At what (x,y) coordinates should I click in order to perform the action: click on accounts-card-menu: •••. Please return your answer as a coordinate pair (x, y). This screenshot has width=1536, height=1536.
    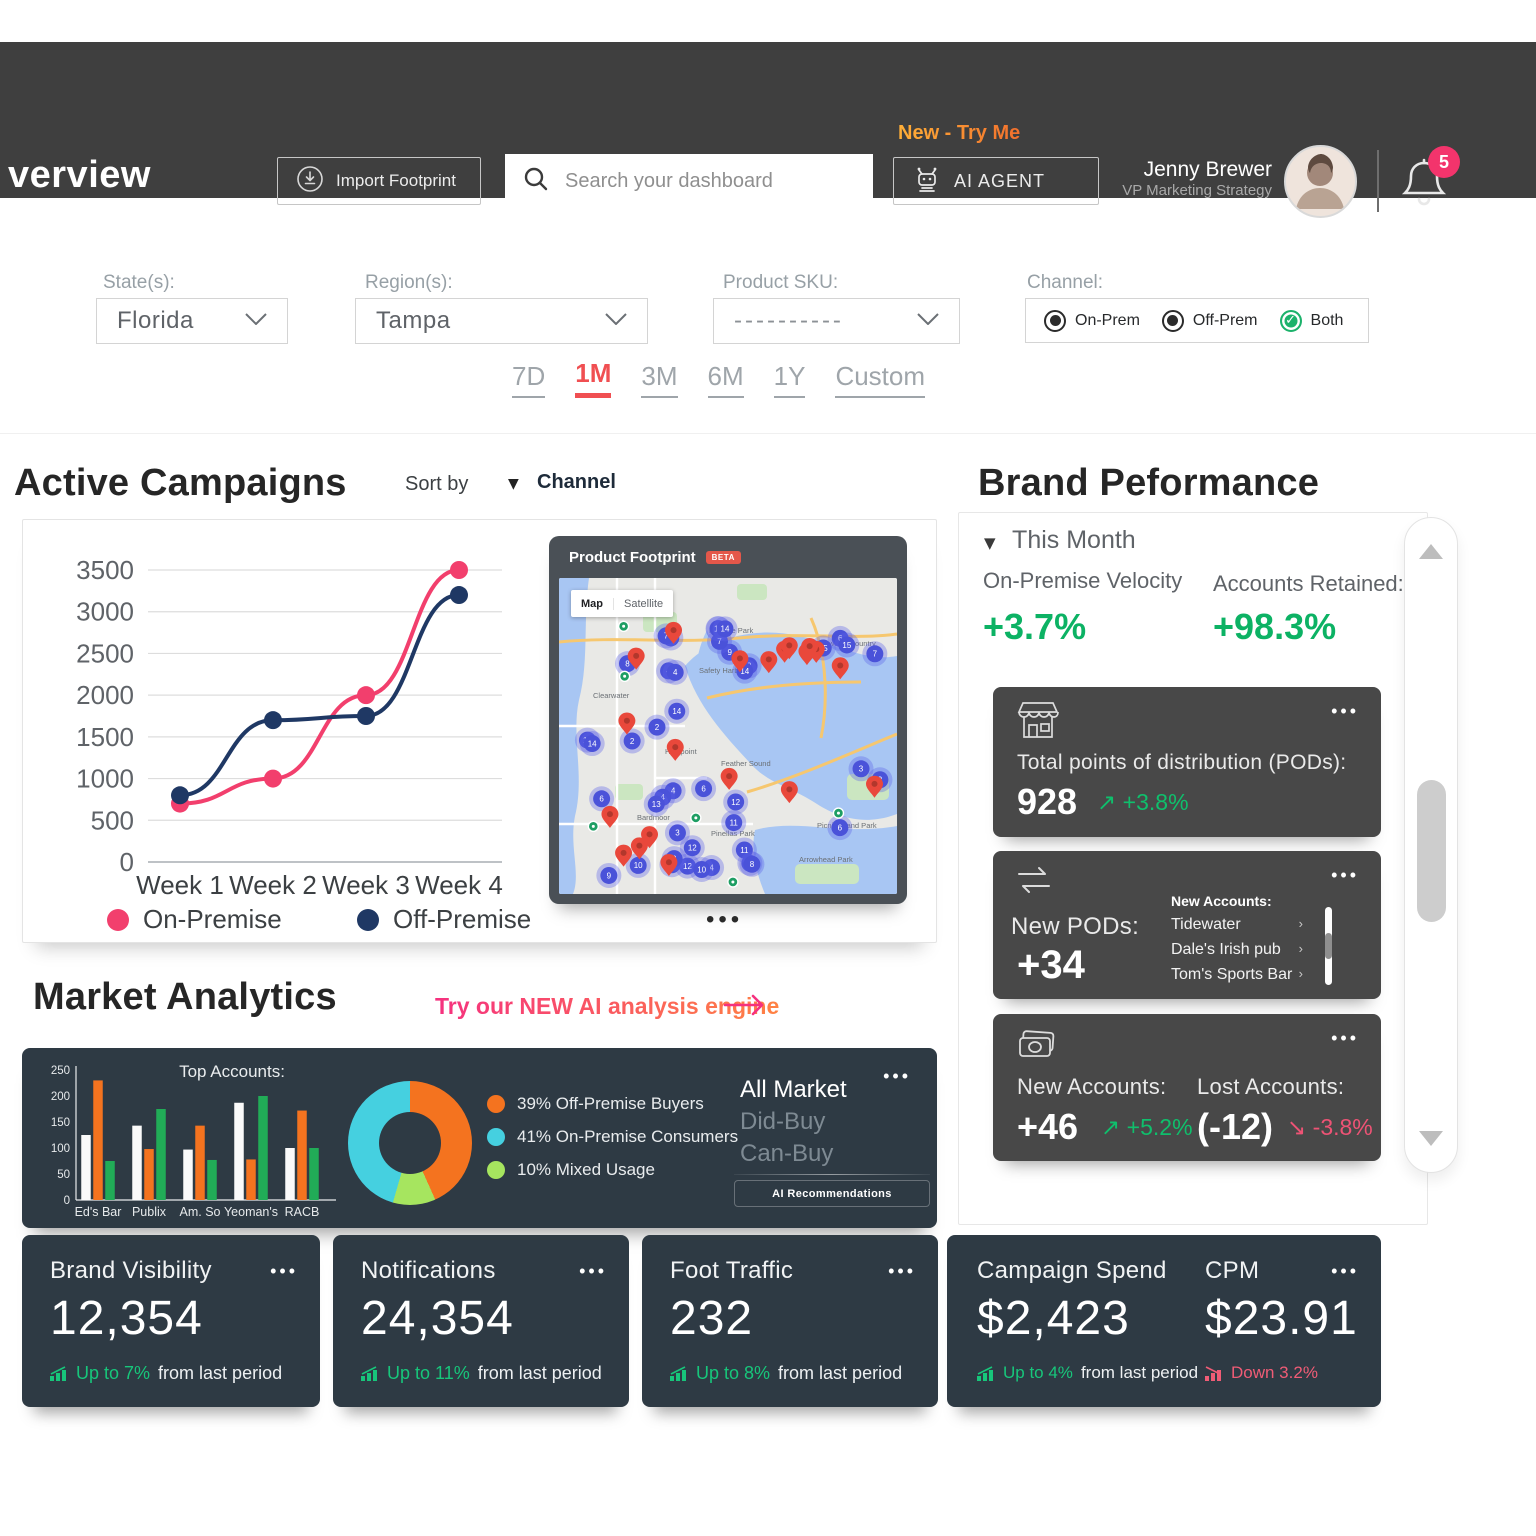
    Looking at the image, I should click on (1345, 1038).